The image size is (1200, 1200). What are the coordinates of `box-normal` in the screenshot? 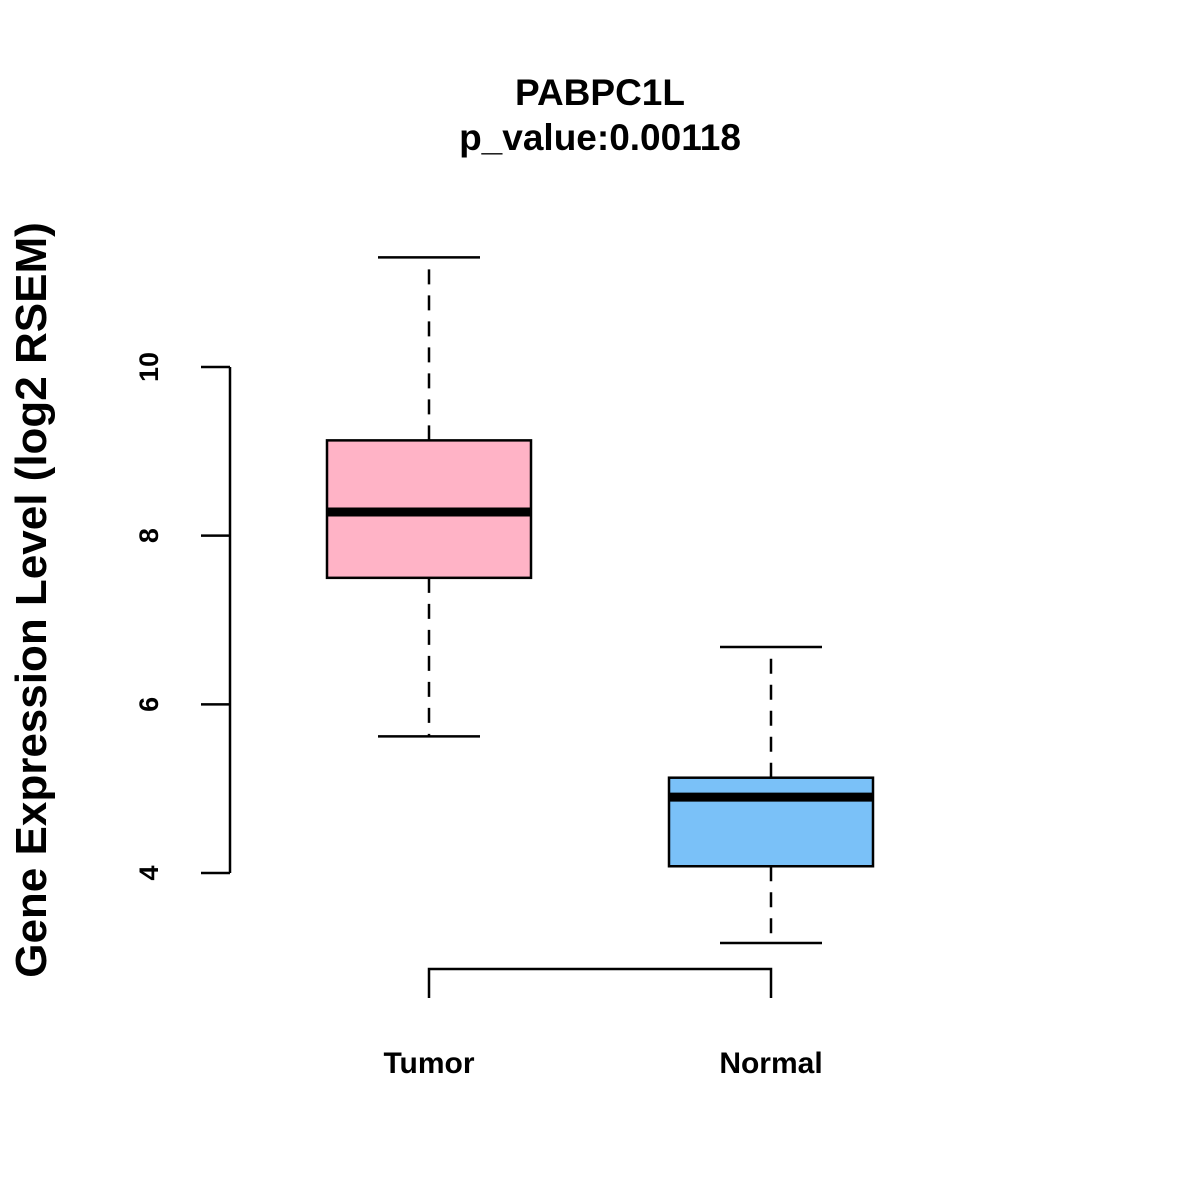 It's located at (771, 795).